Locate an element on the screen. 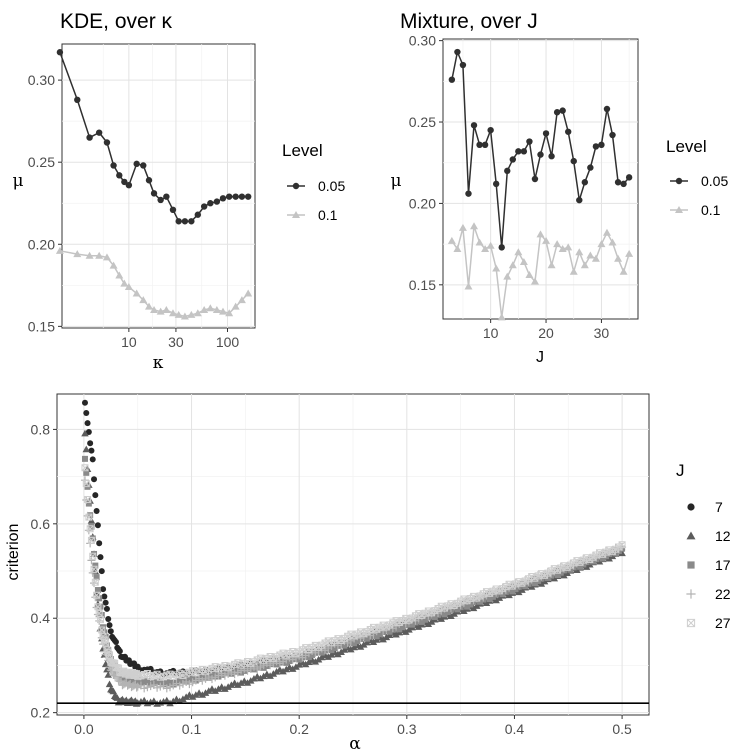 This screenshot has height=755, width=738. kde-legend: Level 0.05 0.1 is located at coordinates (313, 182).